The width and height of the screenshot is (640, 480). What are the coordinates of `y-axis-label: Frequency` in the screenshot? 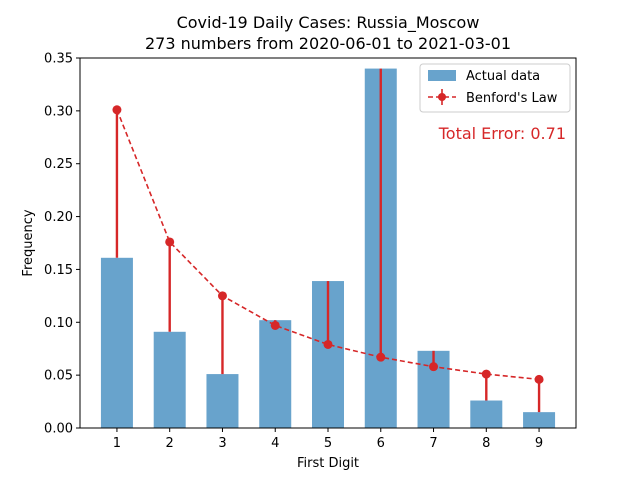 It's located at (28, 242).